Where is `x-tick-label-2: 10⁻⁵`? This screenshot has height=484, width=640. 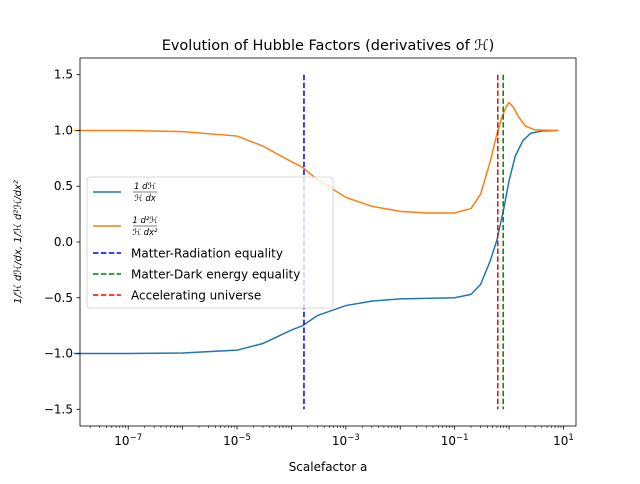
x-tick-label-2: 10⁻⁵ is located at coordinates (237, 440).